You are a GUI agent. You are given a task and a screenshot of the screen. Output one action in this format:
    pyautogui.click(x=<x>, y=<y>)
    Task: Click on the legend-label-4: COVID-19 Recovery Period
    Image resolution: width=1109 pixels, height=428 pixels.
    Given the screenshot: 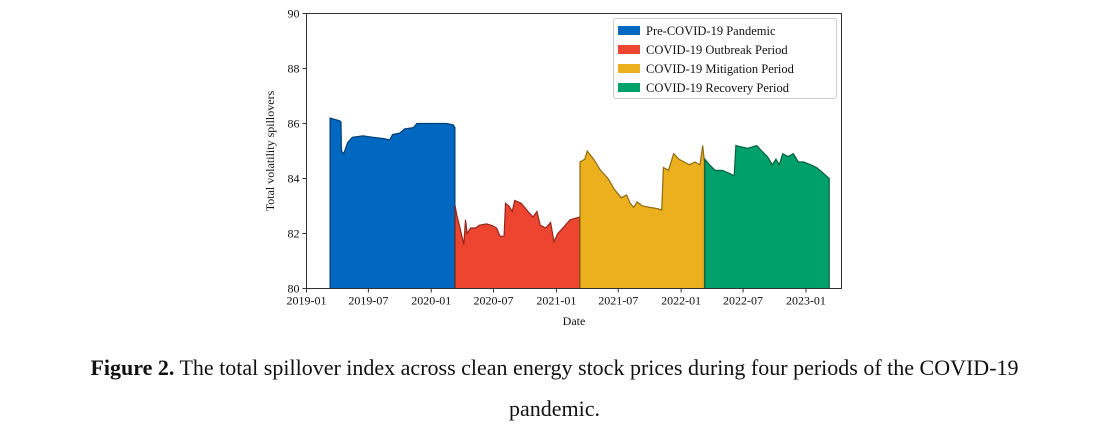 What is the action you would take?
    pyautogui.click(x=718, y=88)
    